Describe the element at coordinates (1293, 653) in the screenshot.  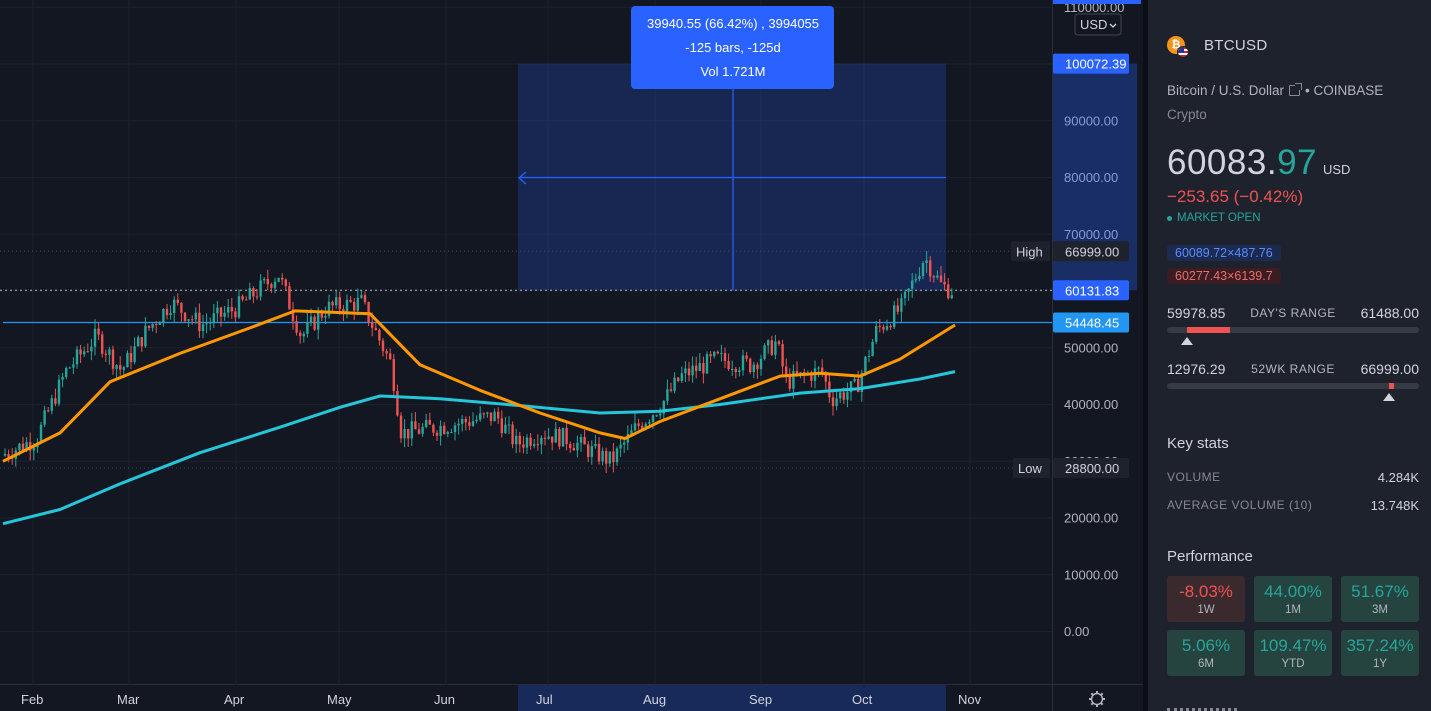
I see `performance-cell-ytd: 109.47% YTD` at that location.